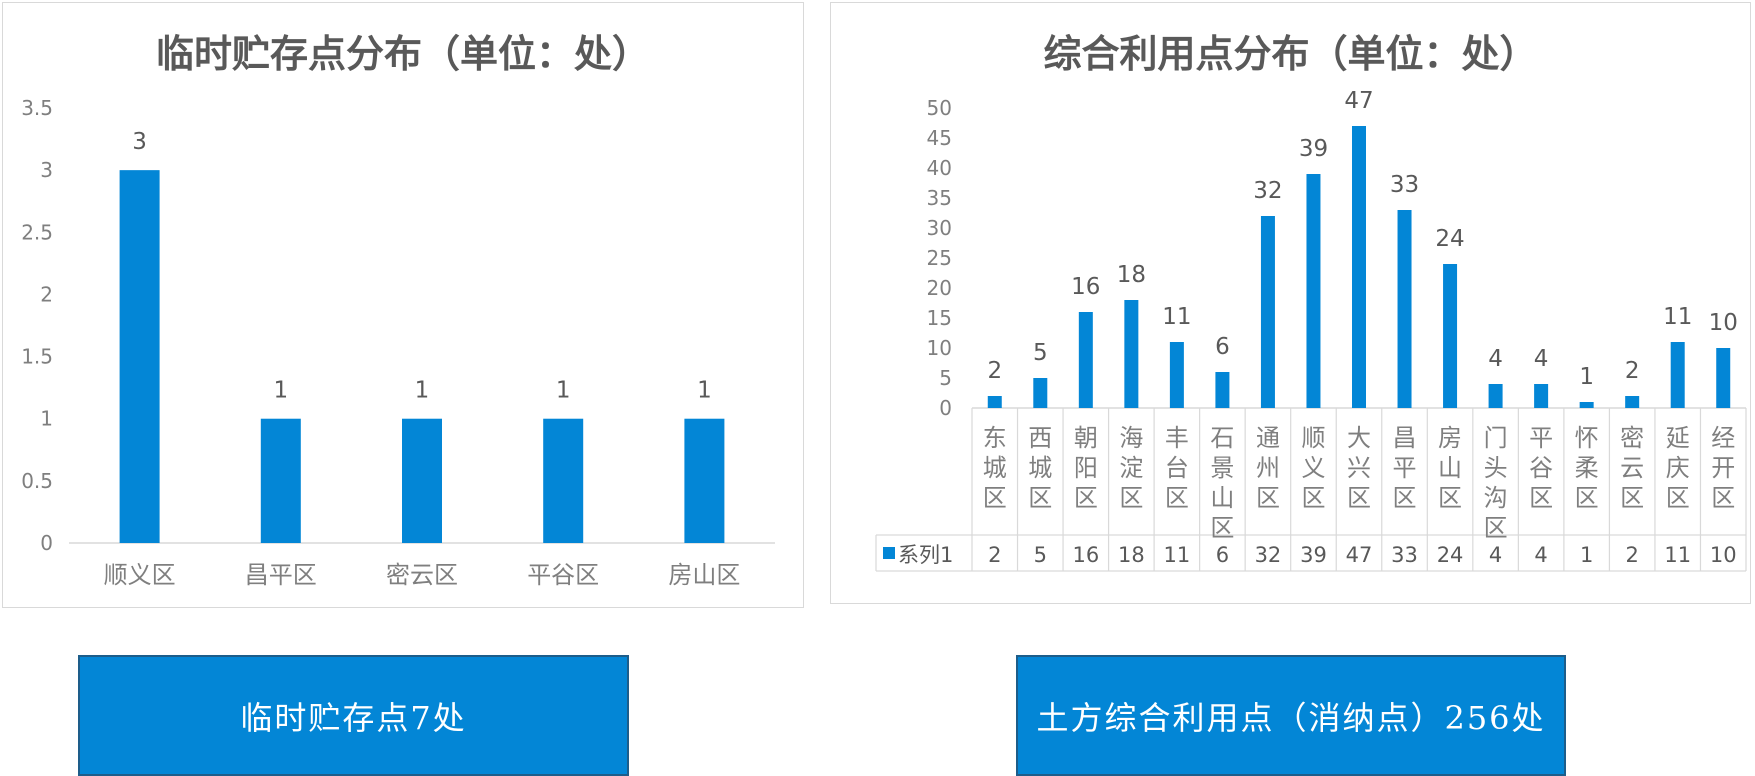 This screenshot has width=1755, height=776. I want to click on x-category-label: 大兴区, so click(1359, 468).